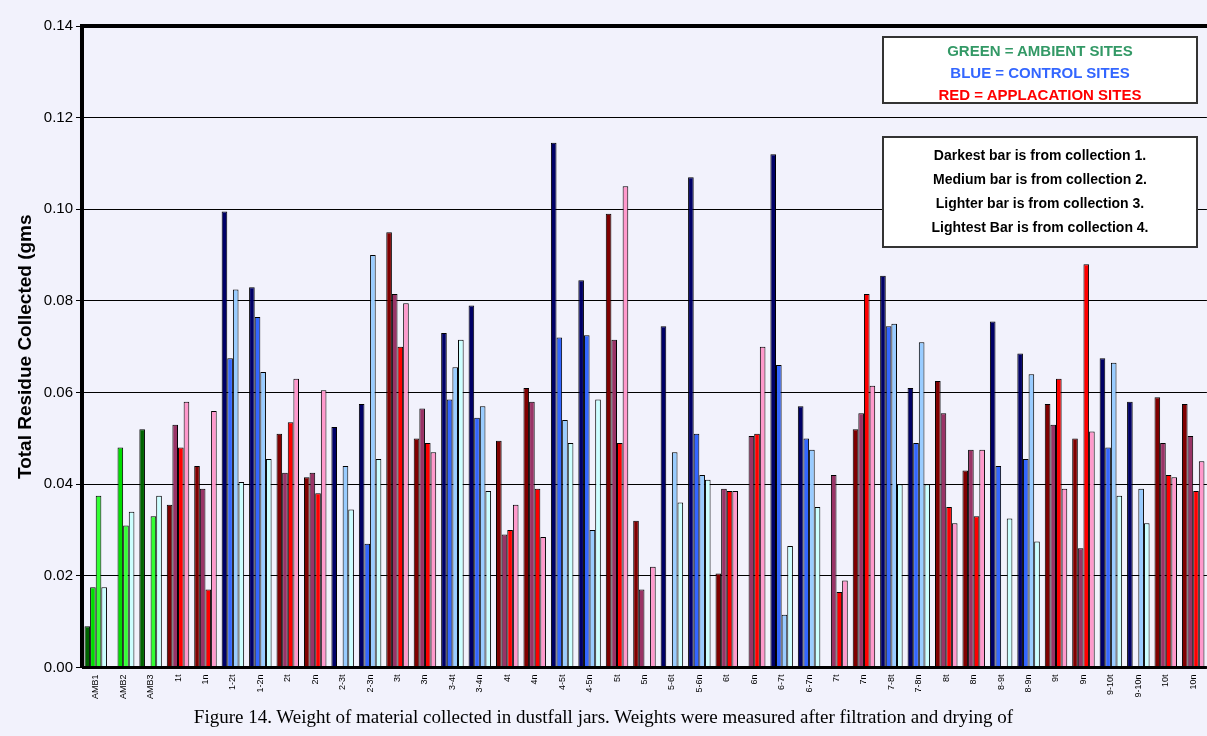 The image size is (1207, 736). What do you see at coordinates (1040, 73) in the screenshot?
I see `annotation: BLUE = CONTROL SITES` at bounding box center [1040, 73].